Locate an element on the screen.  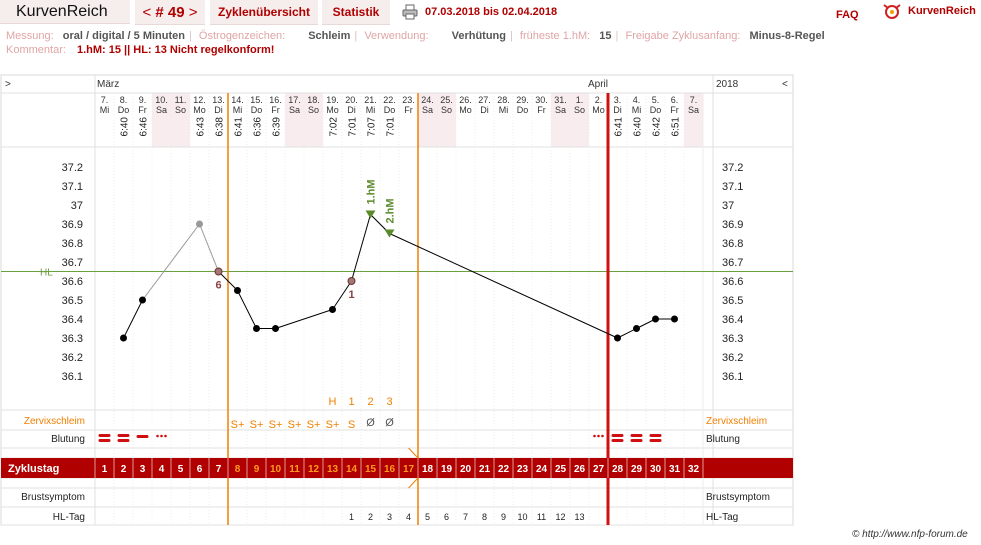
month-label-maerz: März is located at coordinates (108, 84).